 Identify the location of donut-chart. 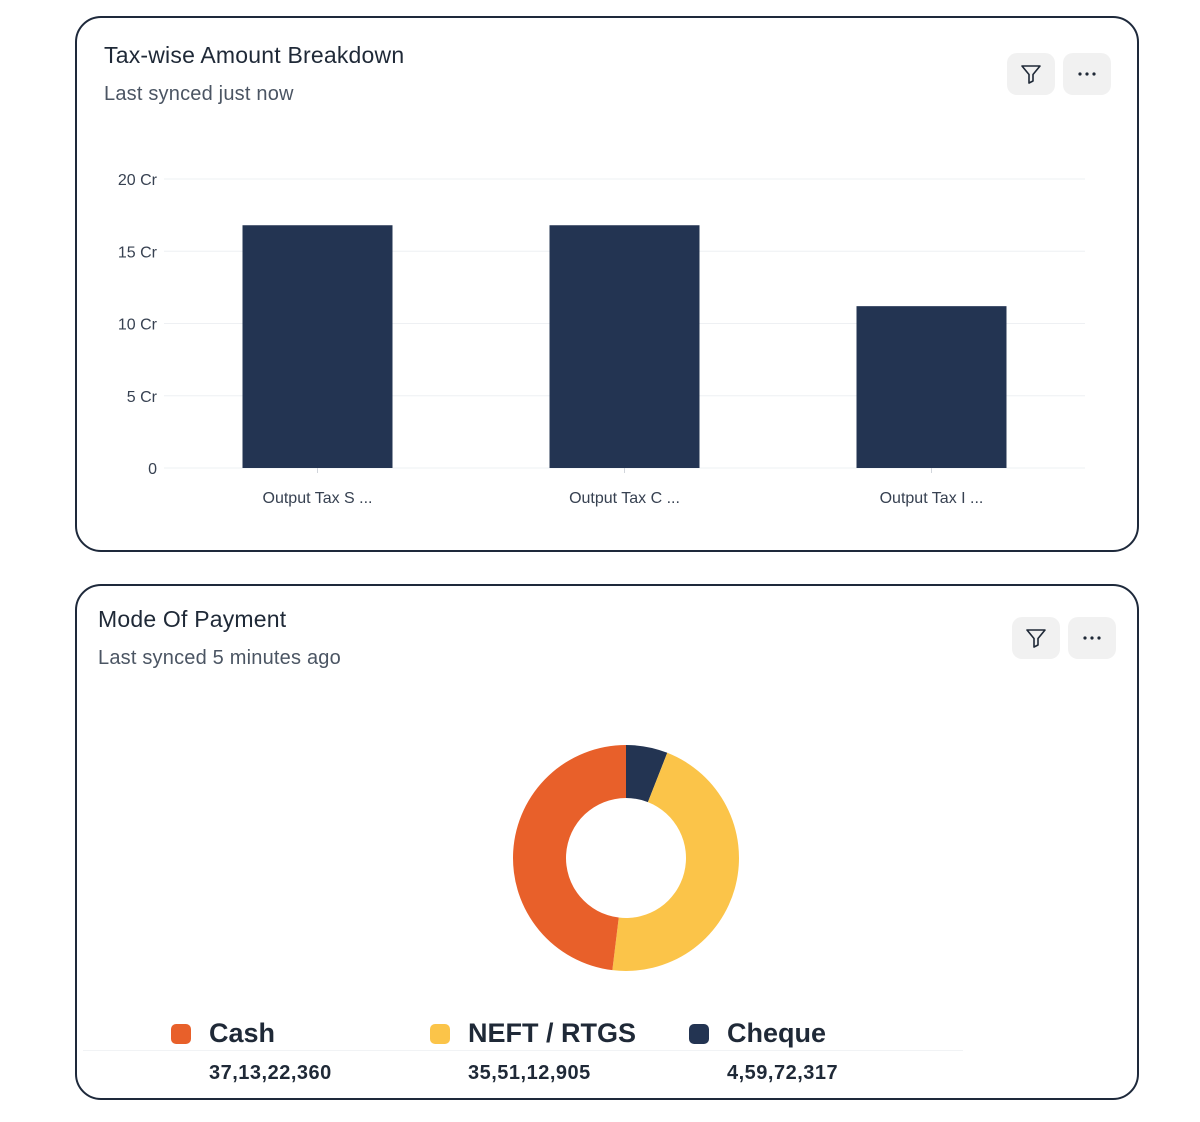
(626, 858).